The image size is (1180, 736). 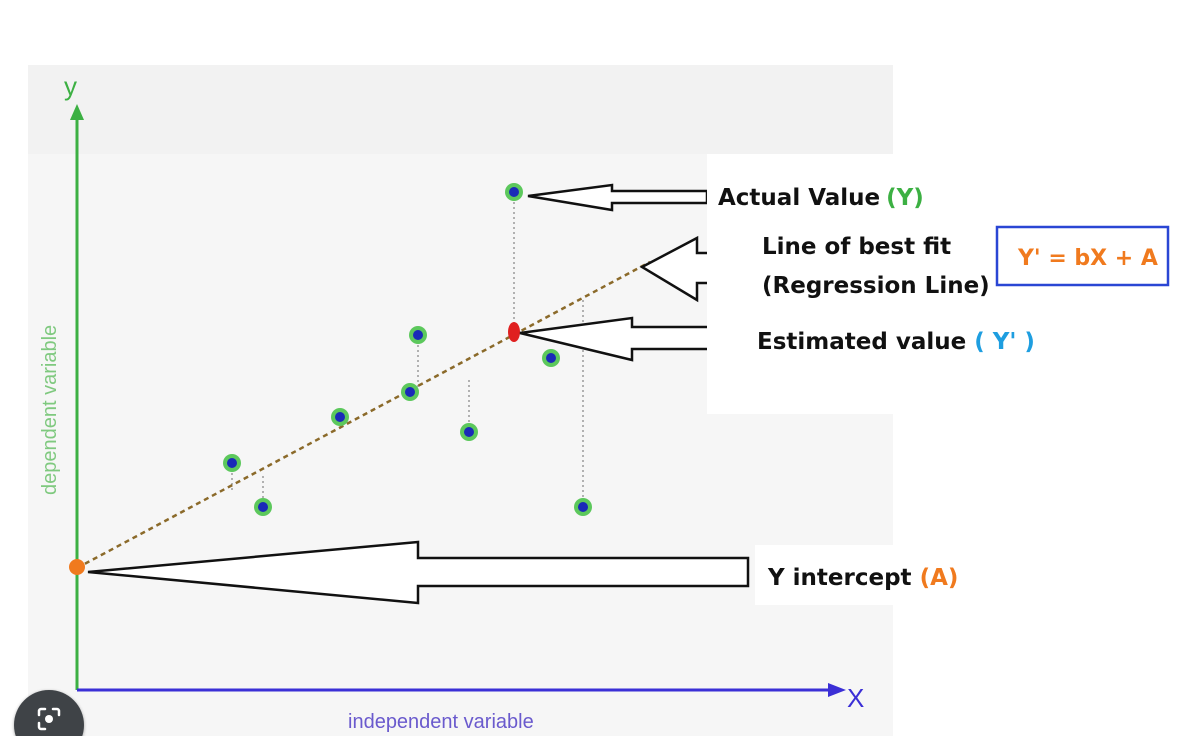 I want to click on plot-background-top, so click(x=460, y=109).